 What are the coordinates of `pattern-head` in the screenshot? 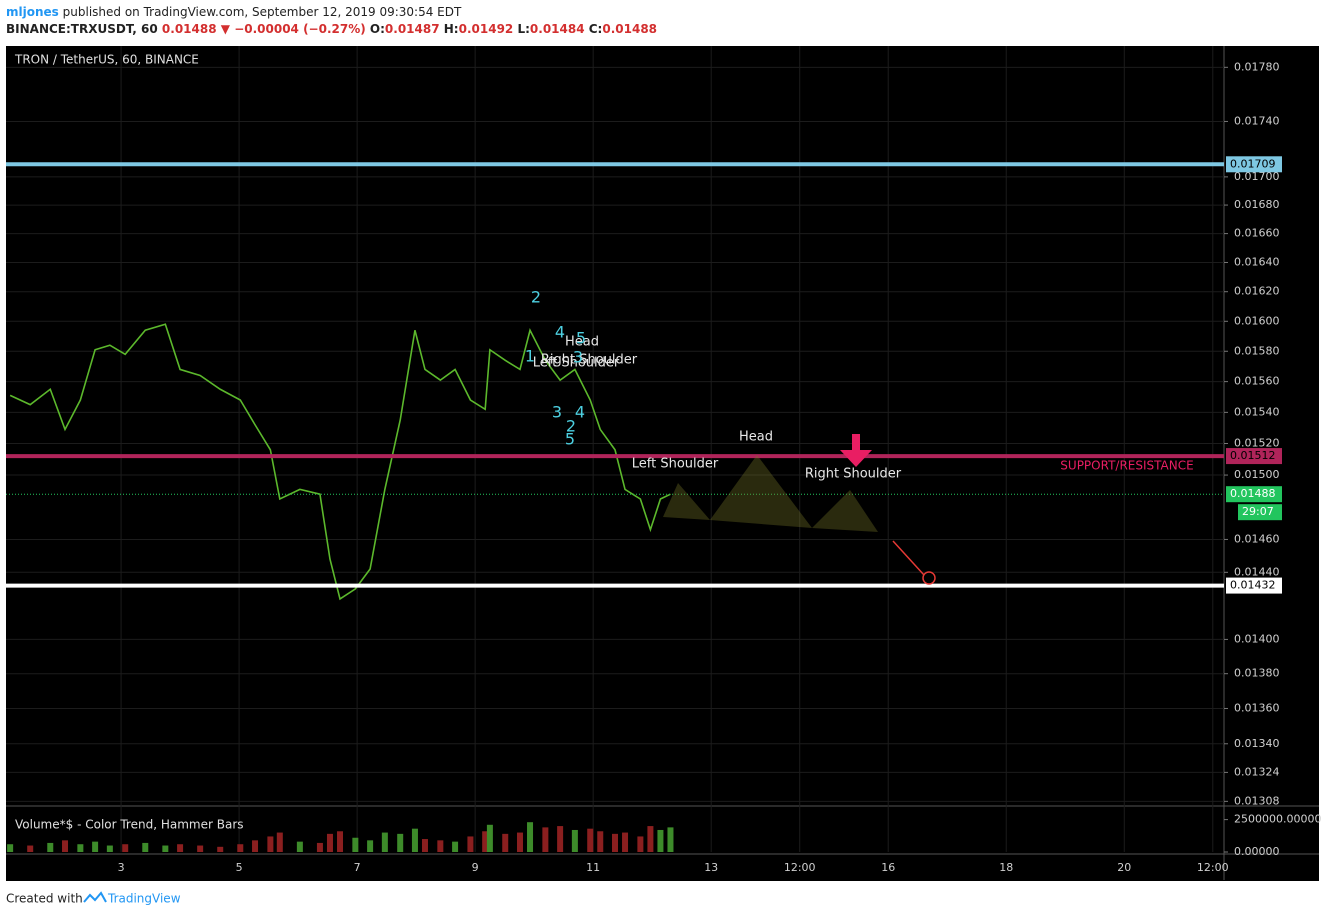 It's located at (761, 491).